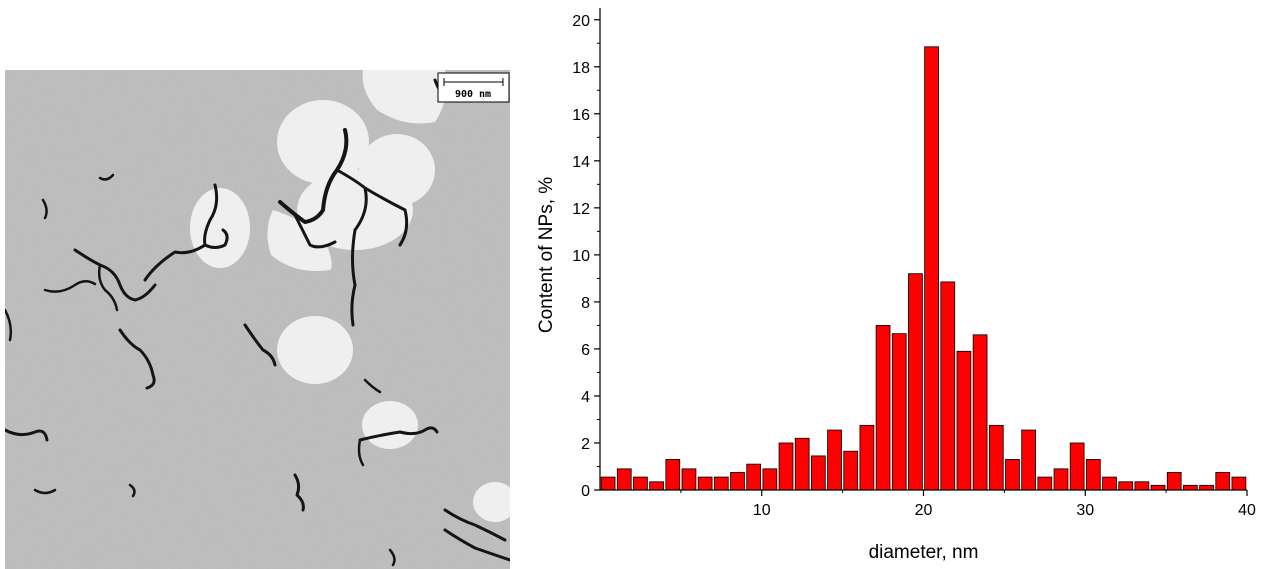 This screenshot has height=569, width=1265. Describe the element at coordinates (585, 350) in the screenshot. I see `y-tick-label: 6` at that location.